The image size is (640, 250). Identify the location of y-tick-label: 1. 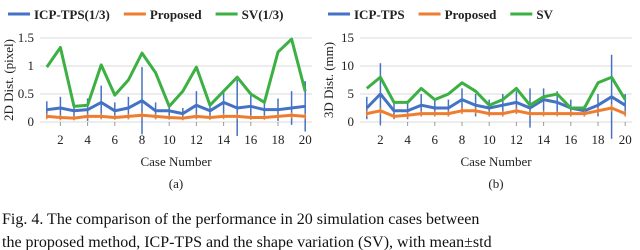
(31, 65).